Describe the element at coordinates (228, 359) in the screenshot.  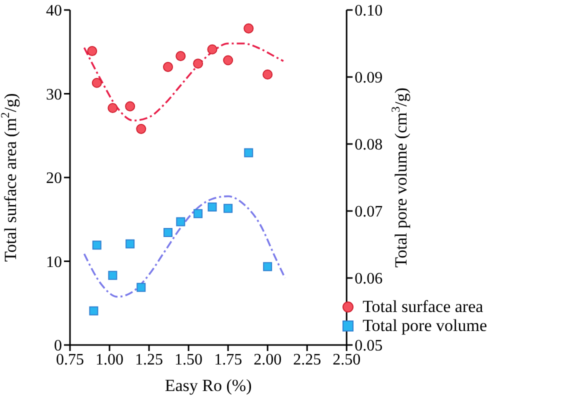
I see `x-tick-label: 1.75` at that location.